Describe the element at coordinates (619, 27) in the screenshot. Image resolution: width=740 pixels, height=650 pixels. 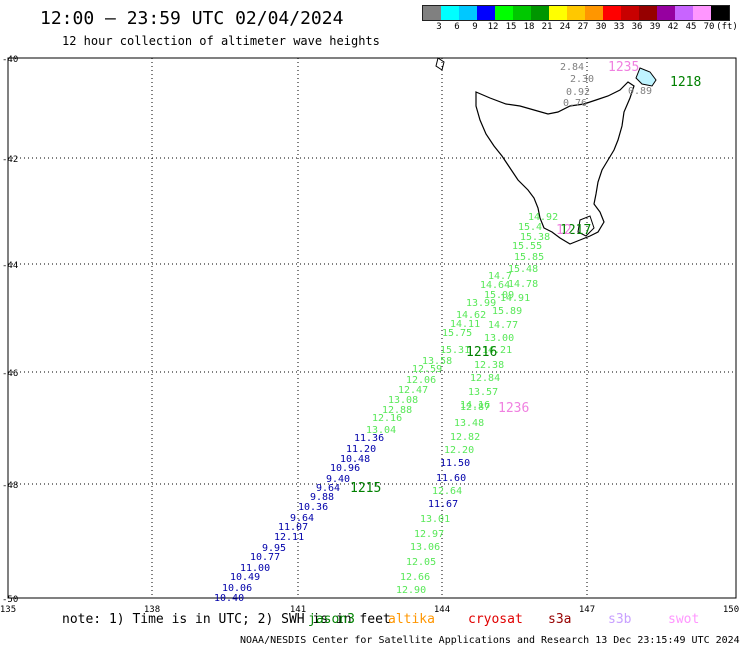
I see `colorbar-tick-label: 33` at that location.